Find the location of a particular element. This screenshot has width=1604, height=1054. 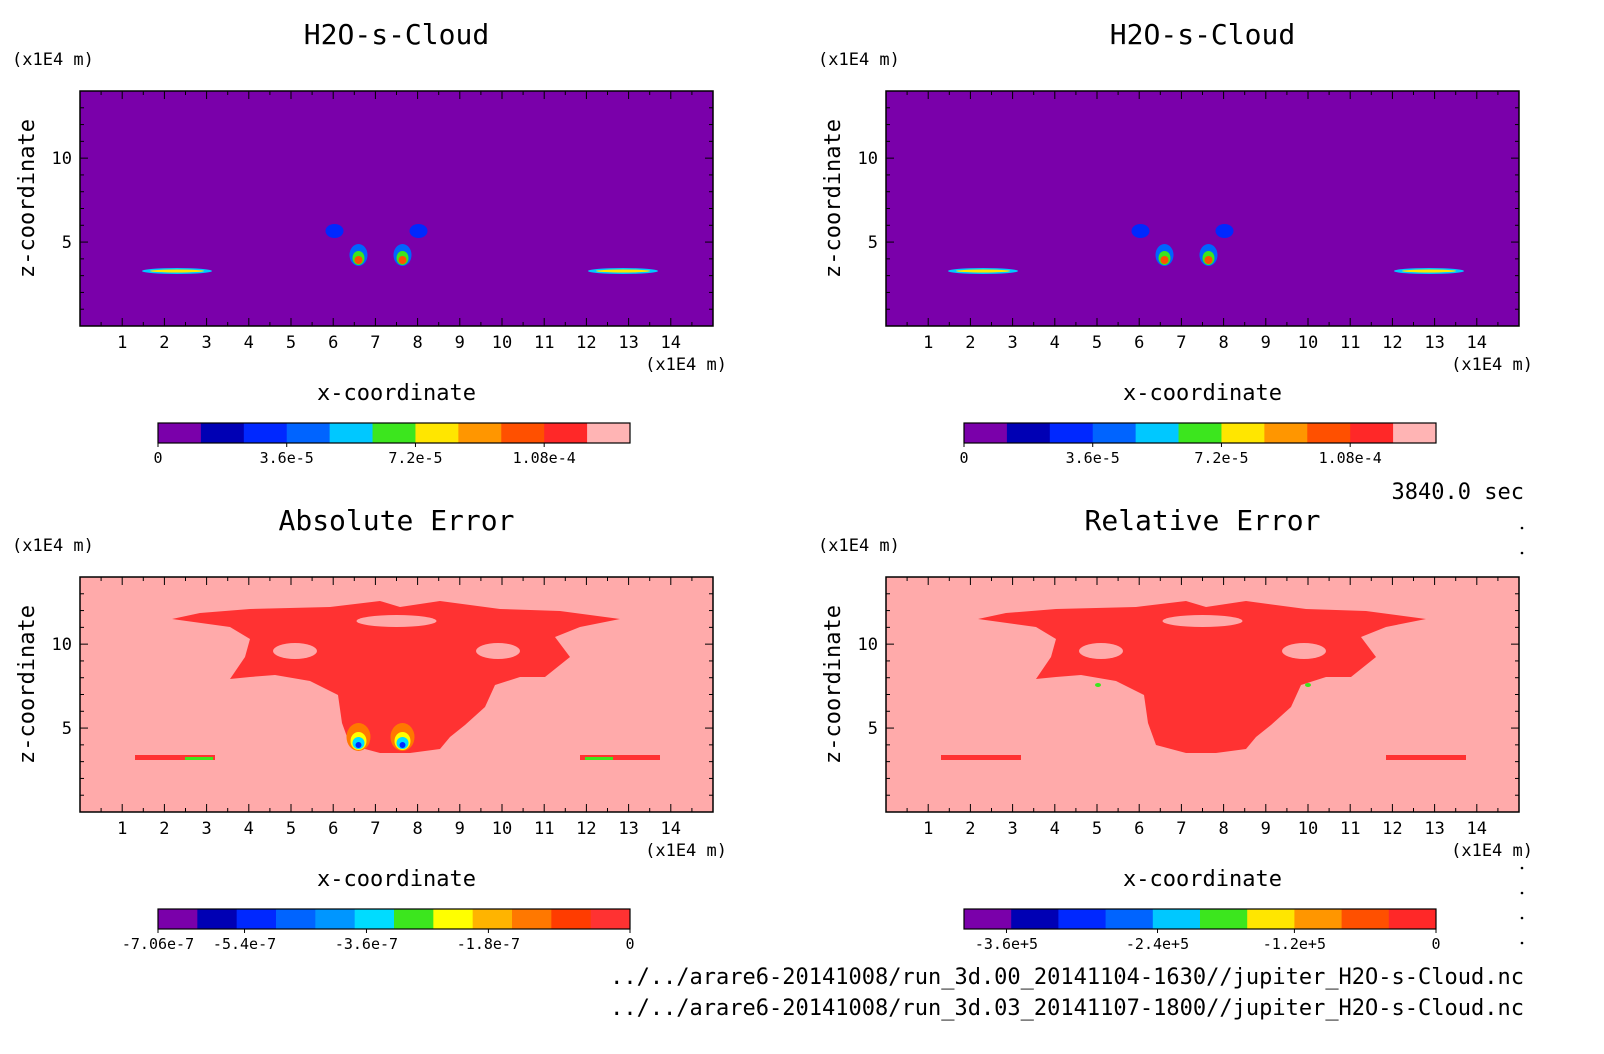

colorbar-tick-label: 3.6e-5 is located at coordinates (1093, 458).